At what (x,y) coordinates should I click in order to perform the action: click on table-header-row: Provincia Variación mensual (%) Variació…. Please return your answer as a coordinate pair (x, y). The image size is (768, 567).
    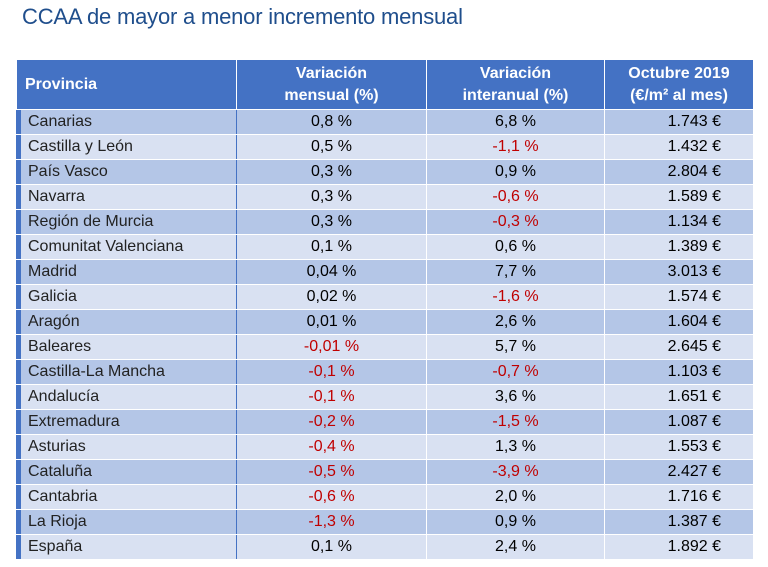
    Looking at the image, I should click on (385, 84).